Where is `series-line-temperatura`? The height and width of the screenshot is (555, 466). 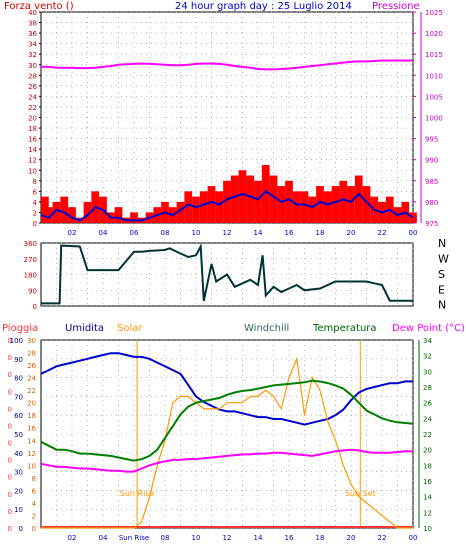
series-line-temperatura is located at coordinates (227, 420).